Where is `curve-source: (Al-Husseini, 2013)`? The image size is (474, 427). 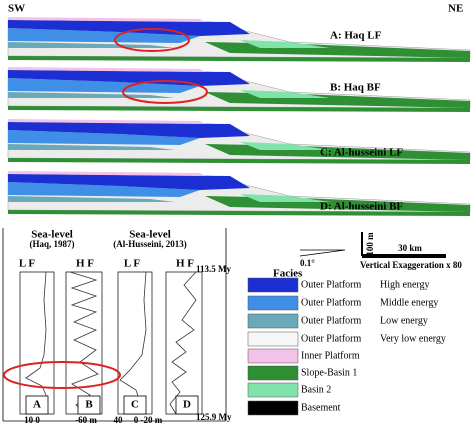
curve-source: (Al-Husseini, 2013) is located at coordinates (150, 244).